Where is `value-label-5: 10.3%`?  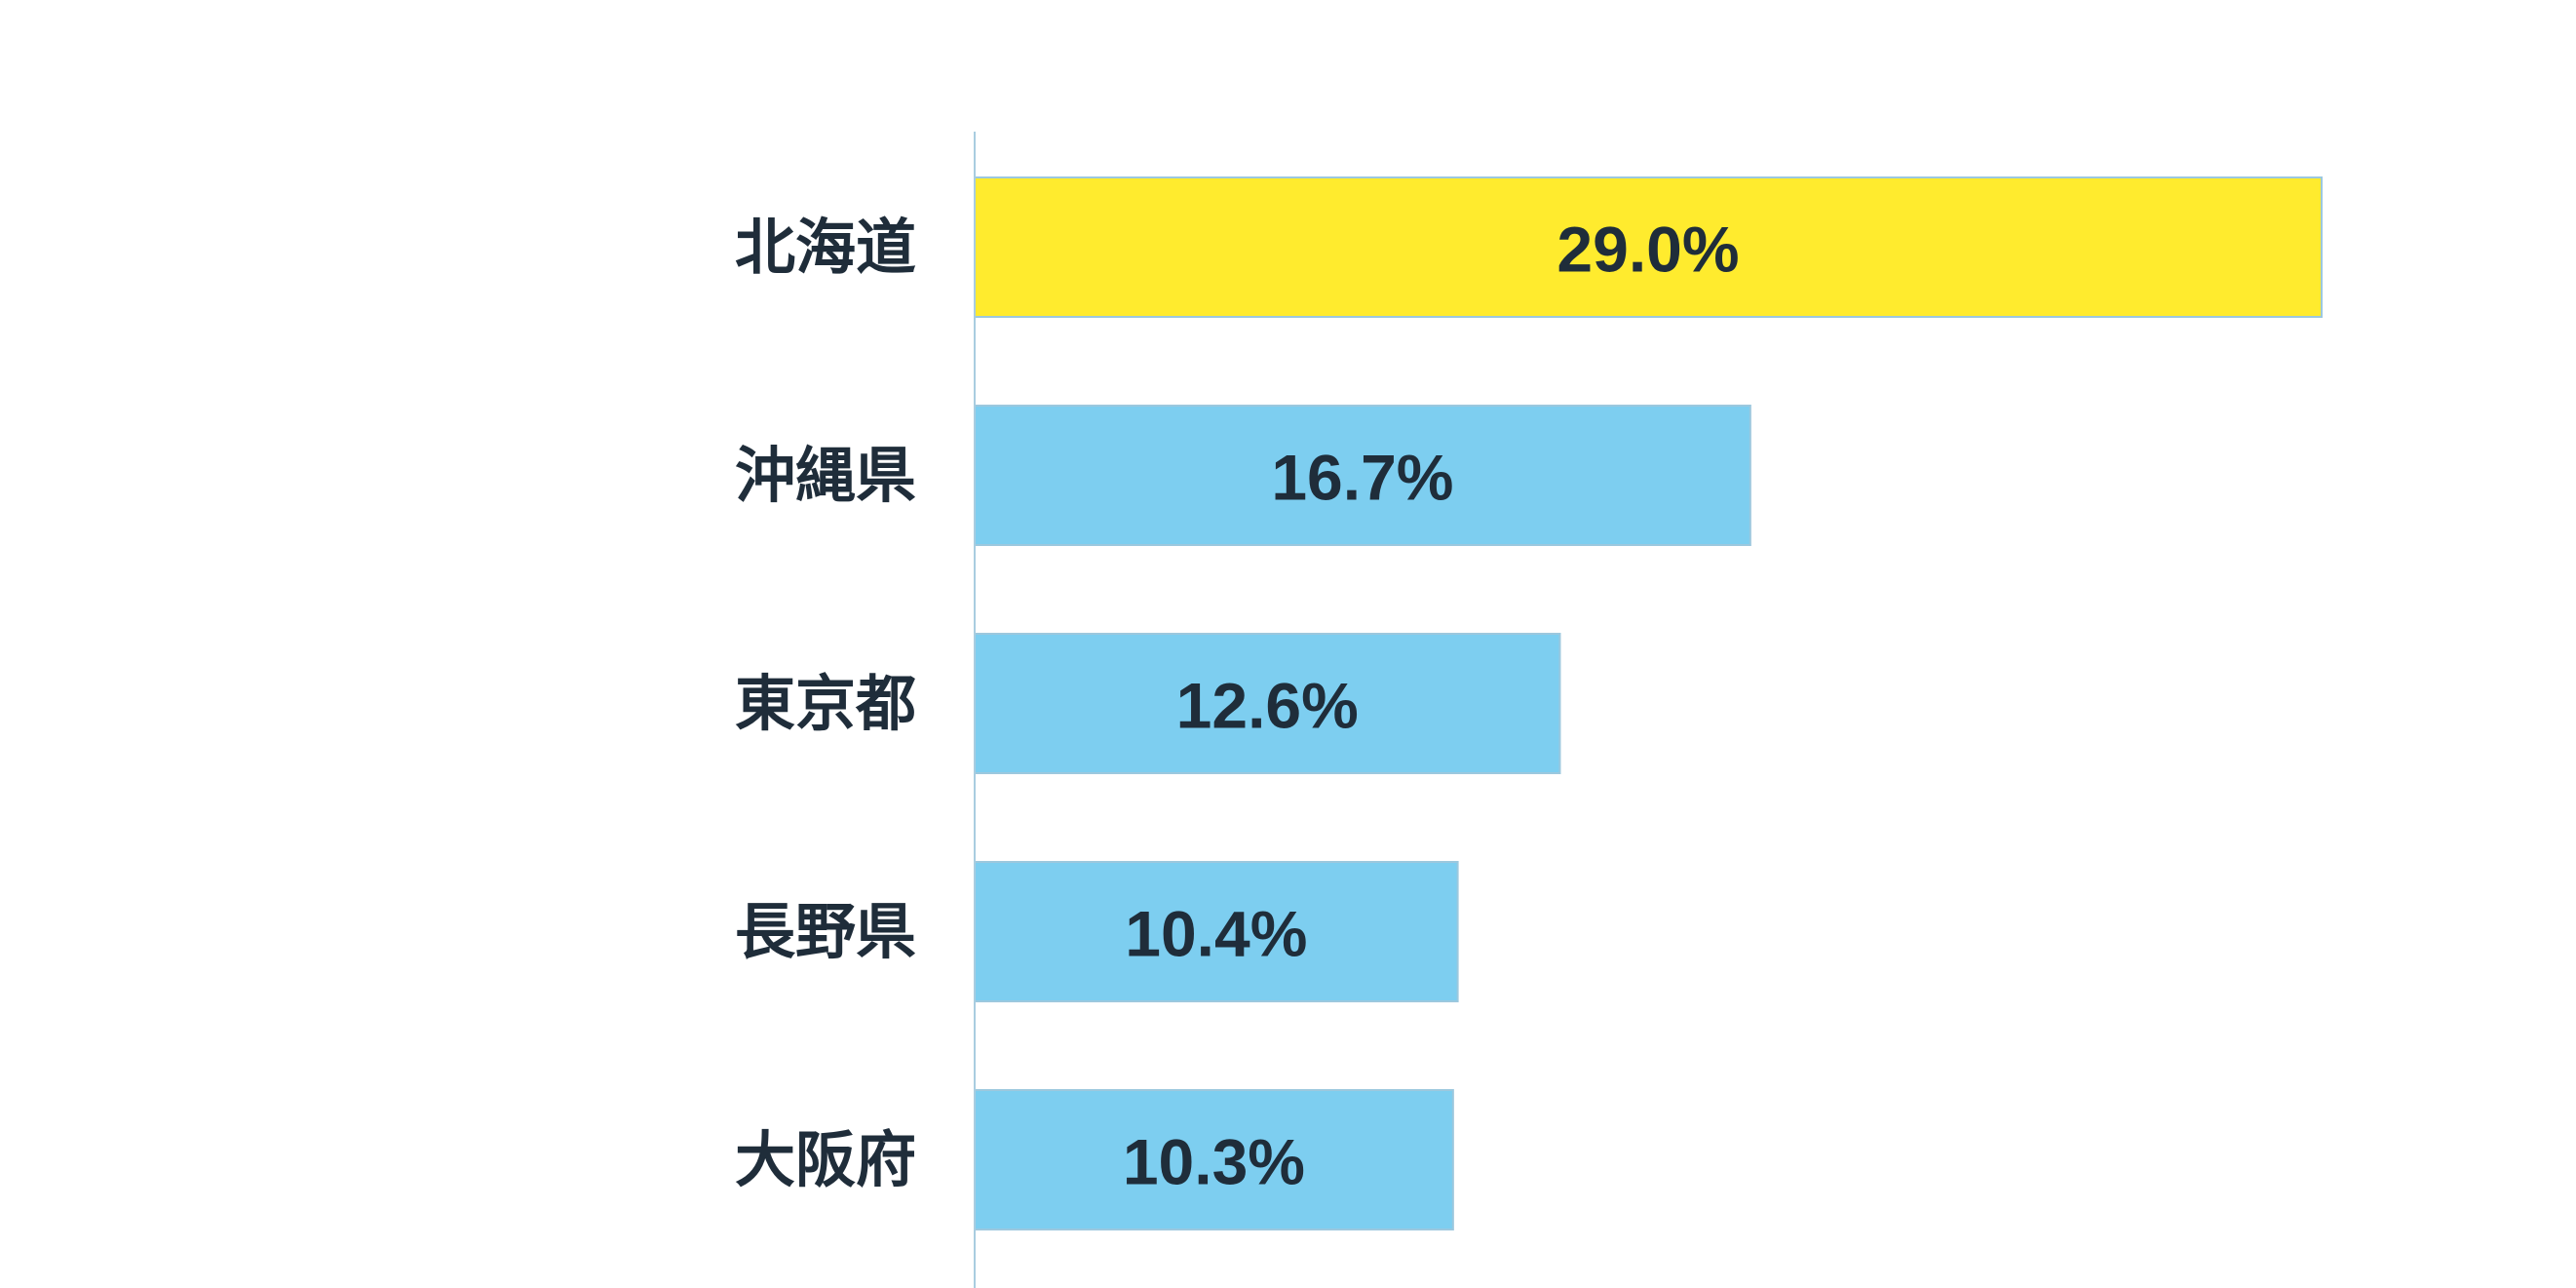 value-label-5: 10.3% is located at coordinates (1214, 1162).